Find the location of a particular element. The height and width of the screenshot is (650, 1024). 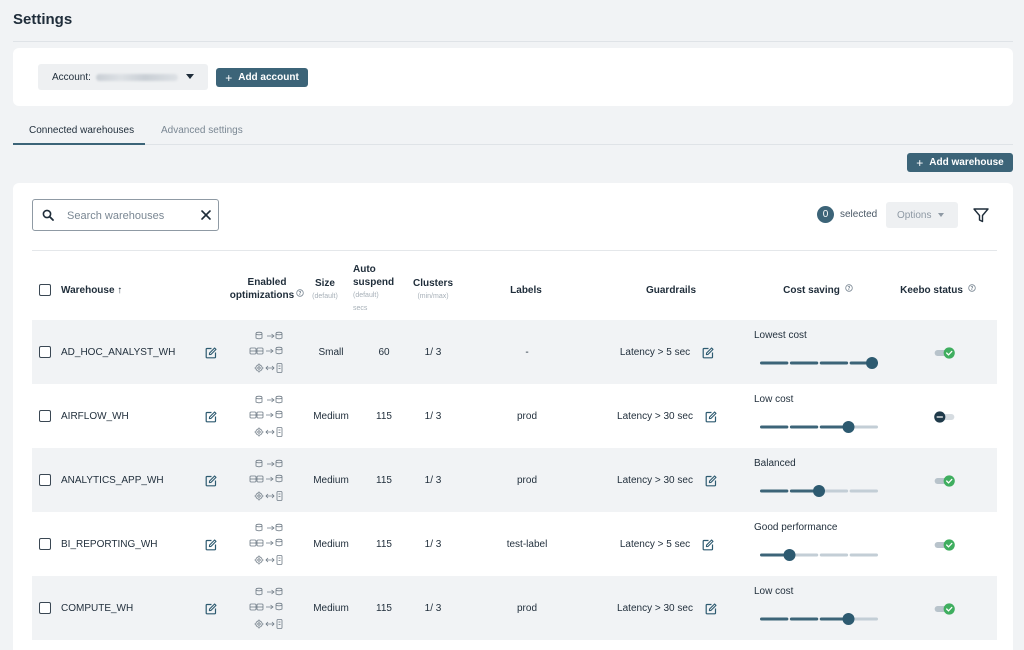

select-all-checkbox is located at coordinates (45, 290).